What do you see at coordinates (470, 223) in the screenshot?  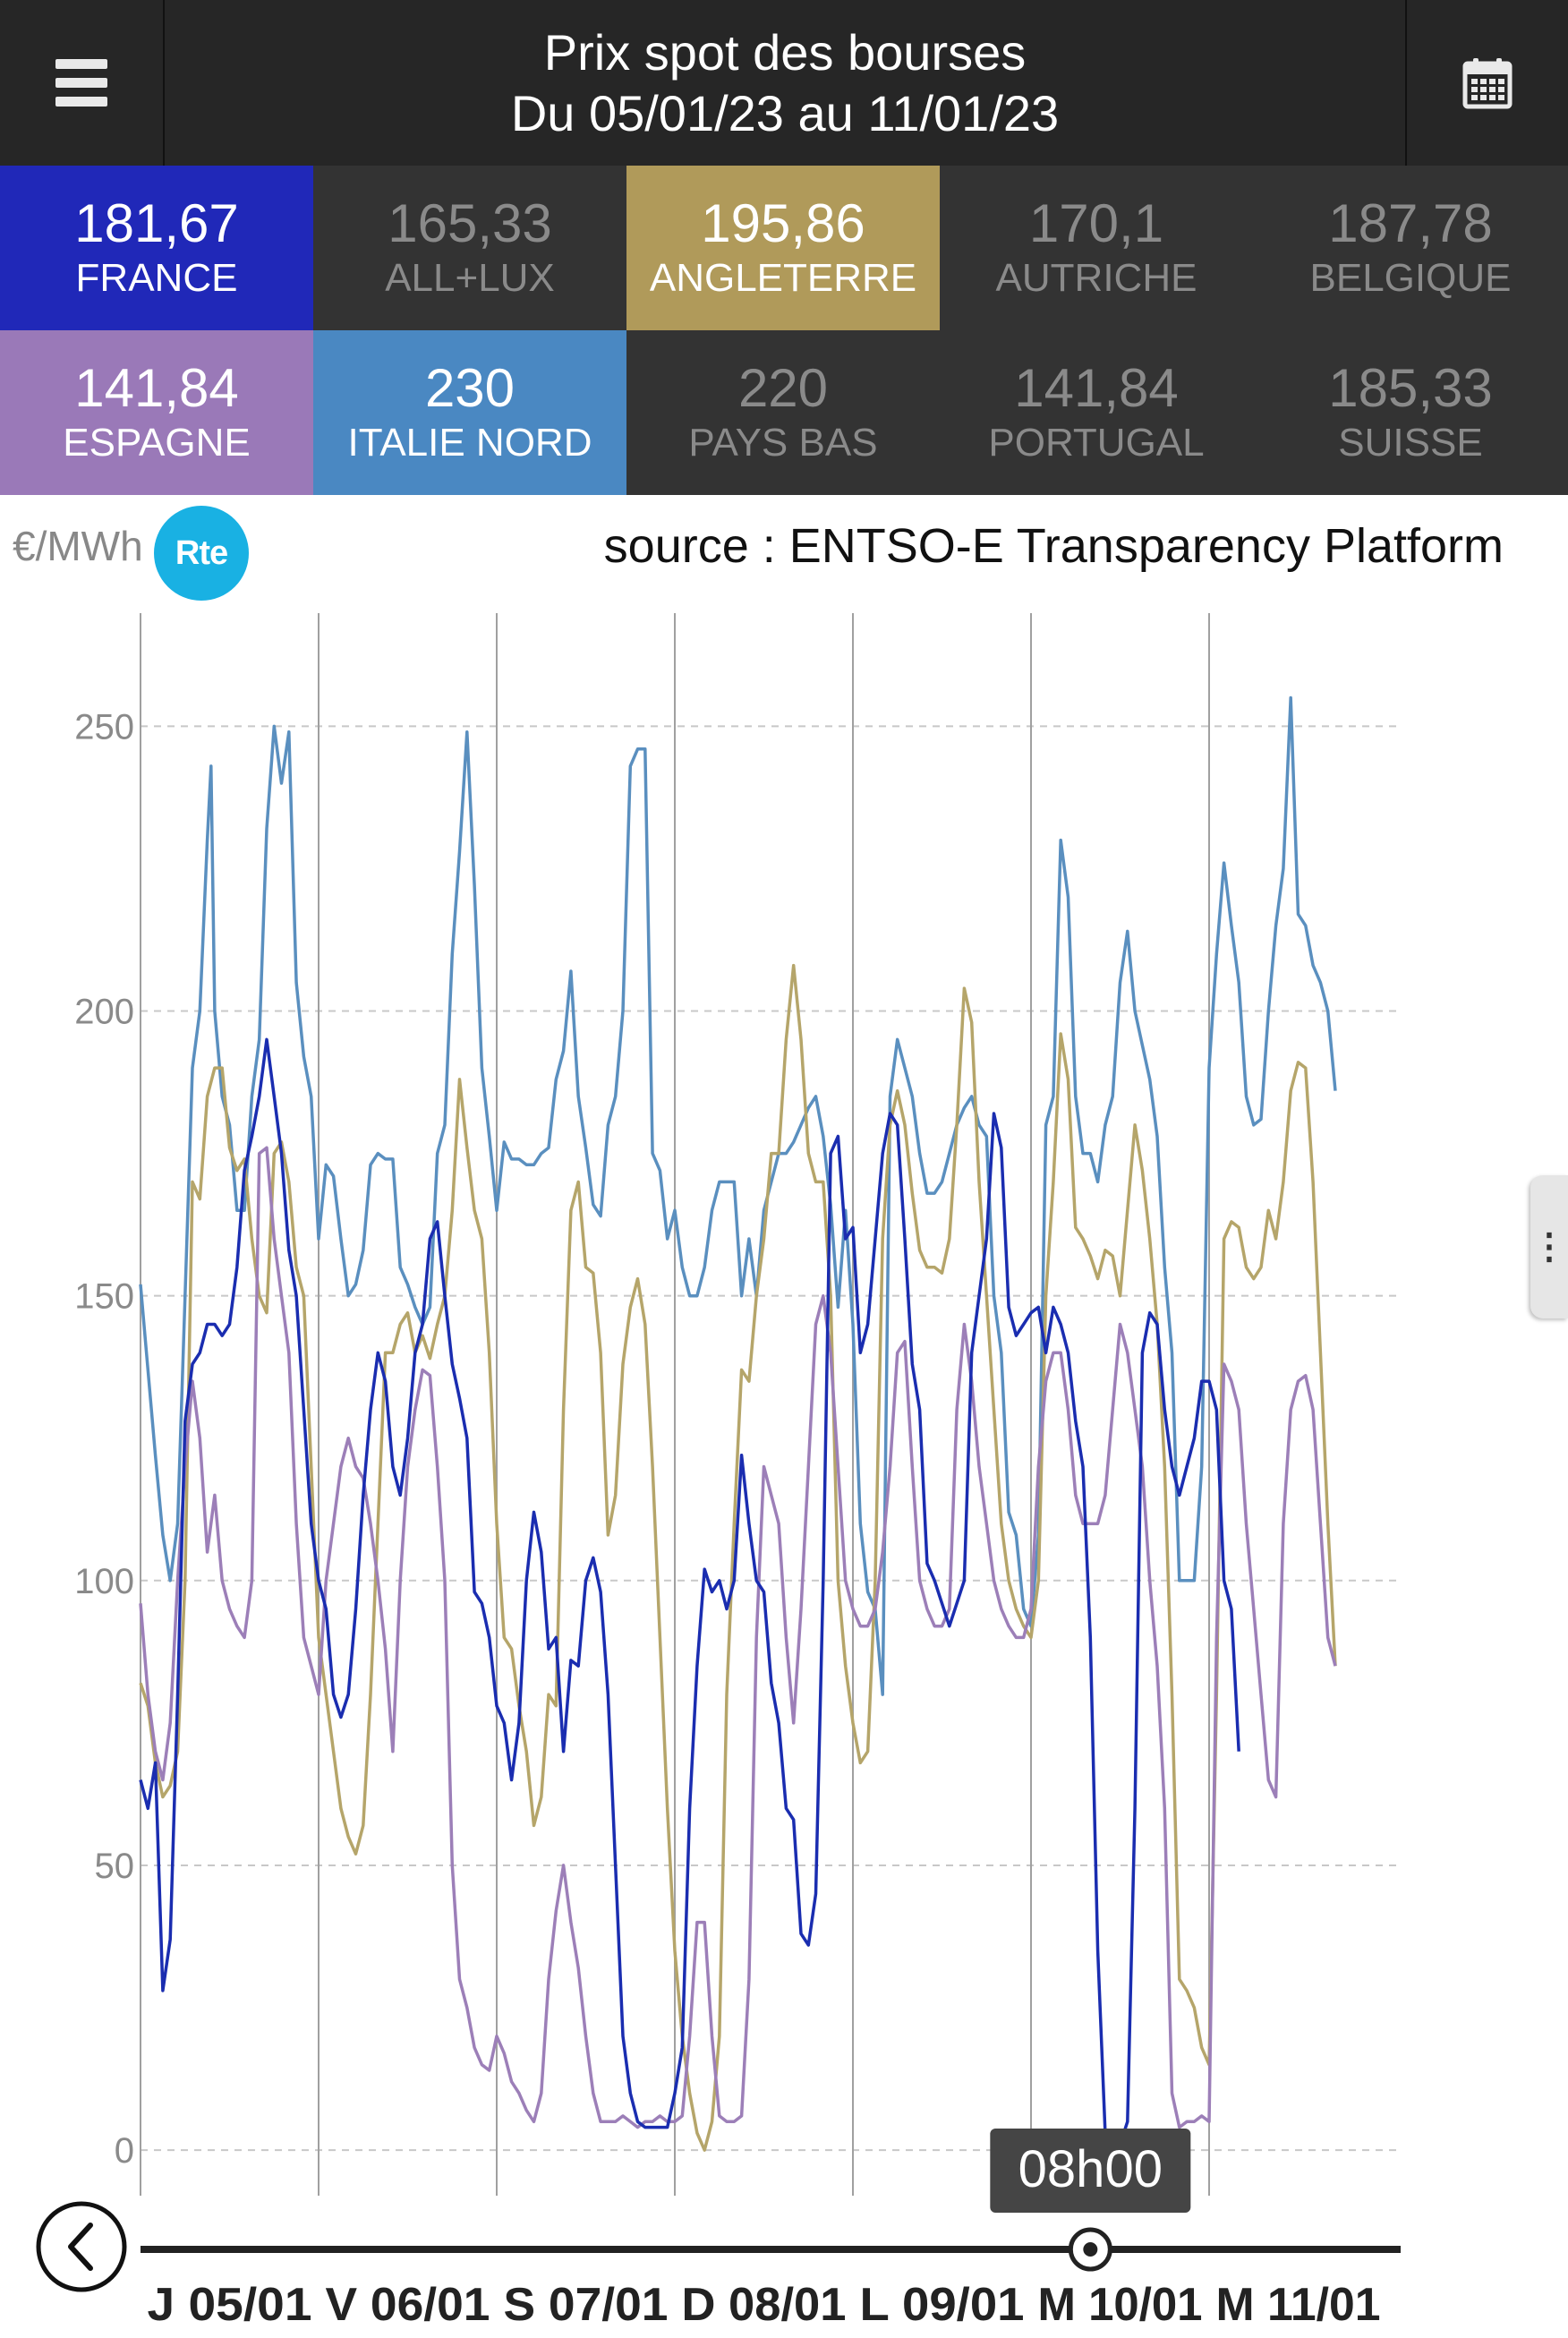 I see `tile-value: 165,33` at bounding box center [470, 223].